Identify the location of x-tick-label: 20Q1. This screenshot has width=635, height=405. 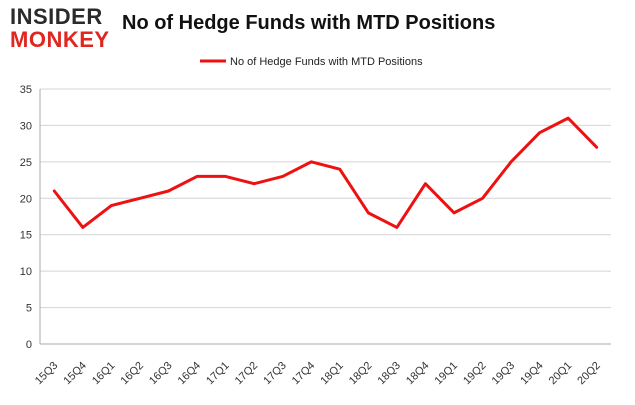
(561, 374).